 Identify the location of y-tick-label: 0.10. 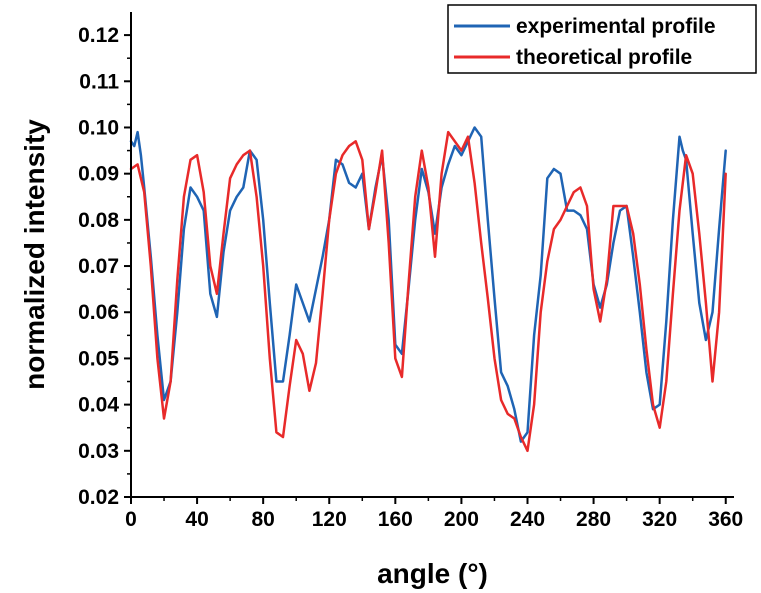
(98, 127).